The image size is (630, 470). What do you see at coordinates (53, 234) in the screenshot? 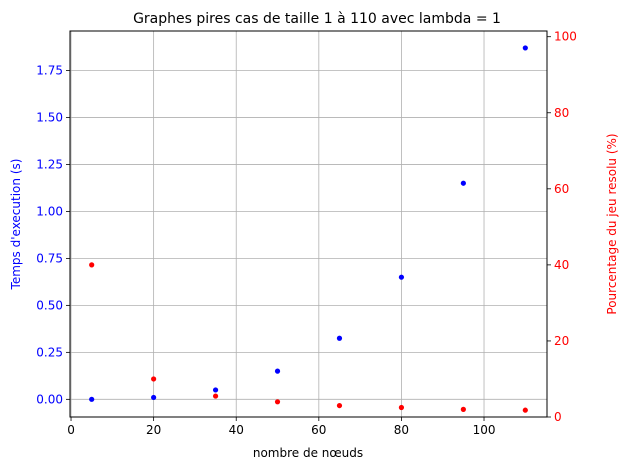
I see `left-y-axis-ticks: 0.00 0.25 0.50 0.75 1.00 1.25 1.50 1.75` at bounding box center [53, 234].